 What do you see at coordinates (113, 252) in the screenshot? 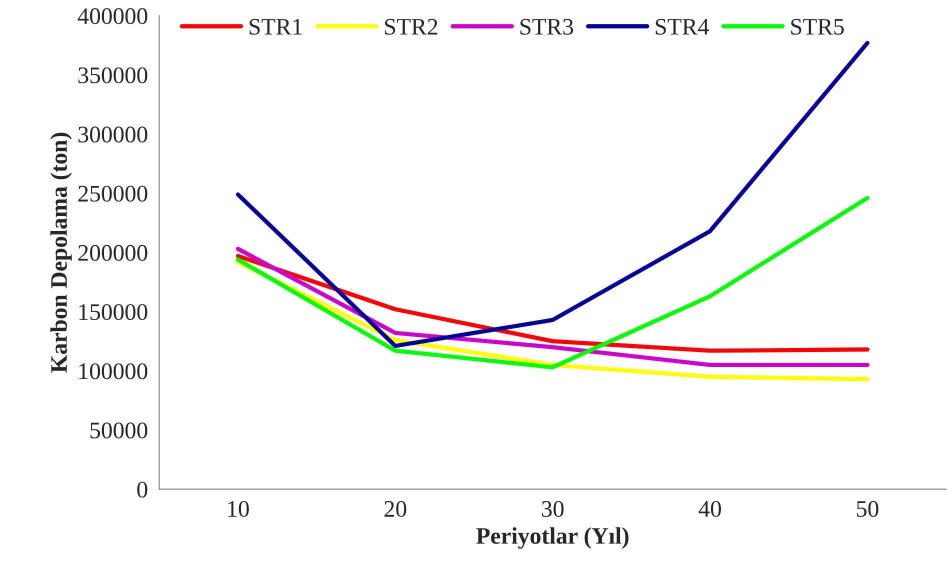
I see `y-tick-label: 200000` at bounding box center [113, 252].